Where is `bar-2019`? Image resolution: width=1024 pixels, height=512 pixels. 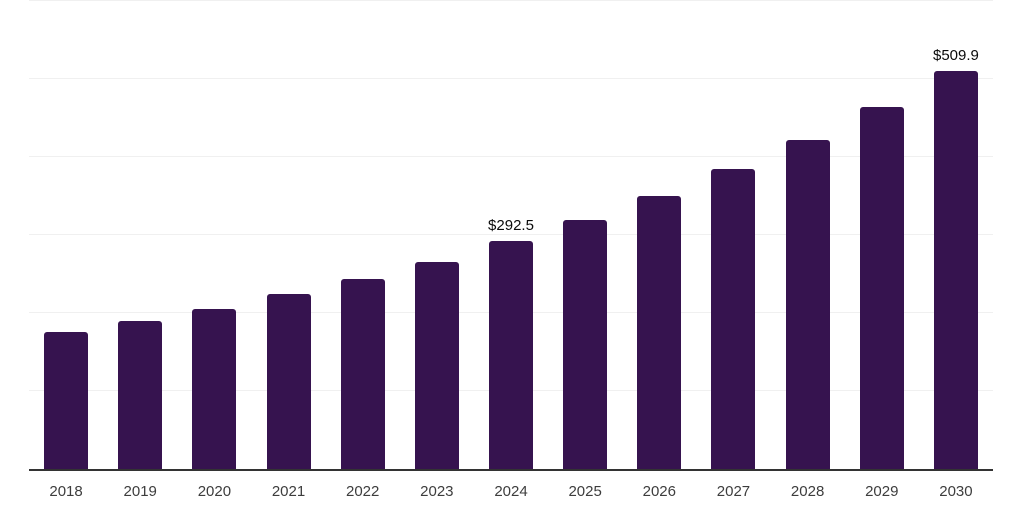 bar-2019 is located at coordinates (140, 395).